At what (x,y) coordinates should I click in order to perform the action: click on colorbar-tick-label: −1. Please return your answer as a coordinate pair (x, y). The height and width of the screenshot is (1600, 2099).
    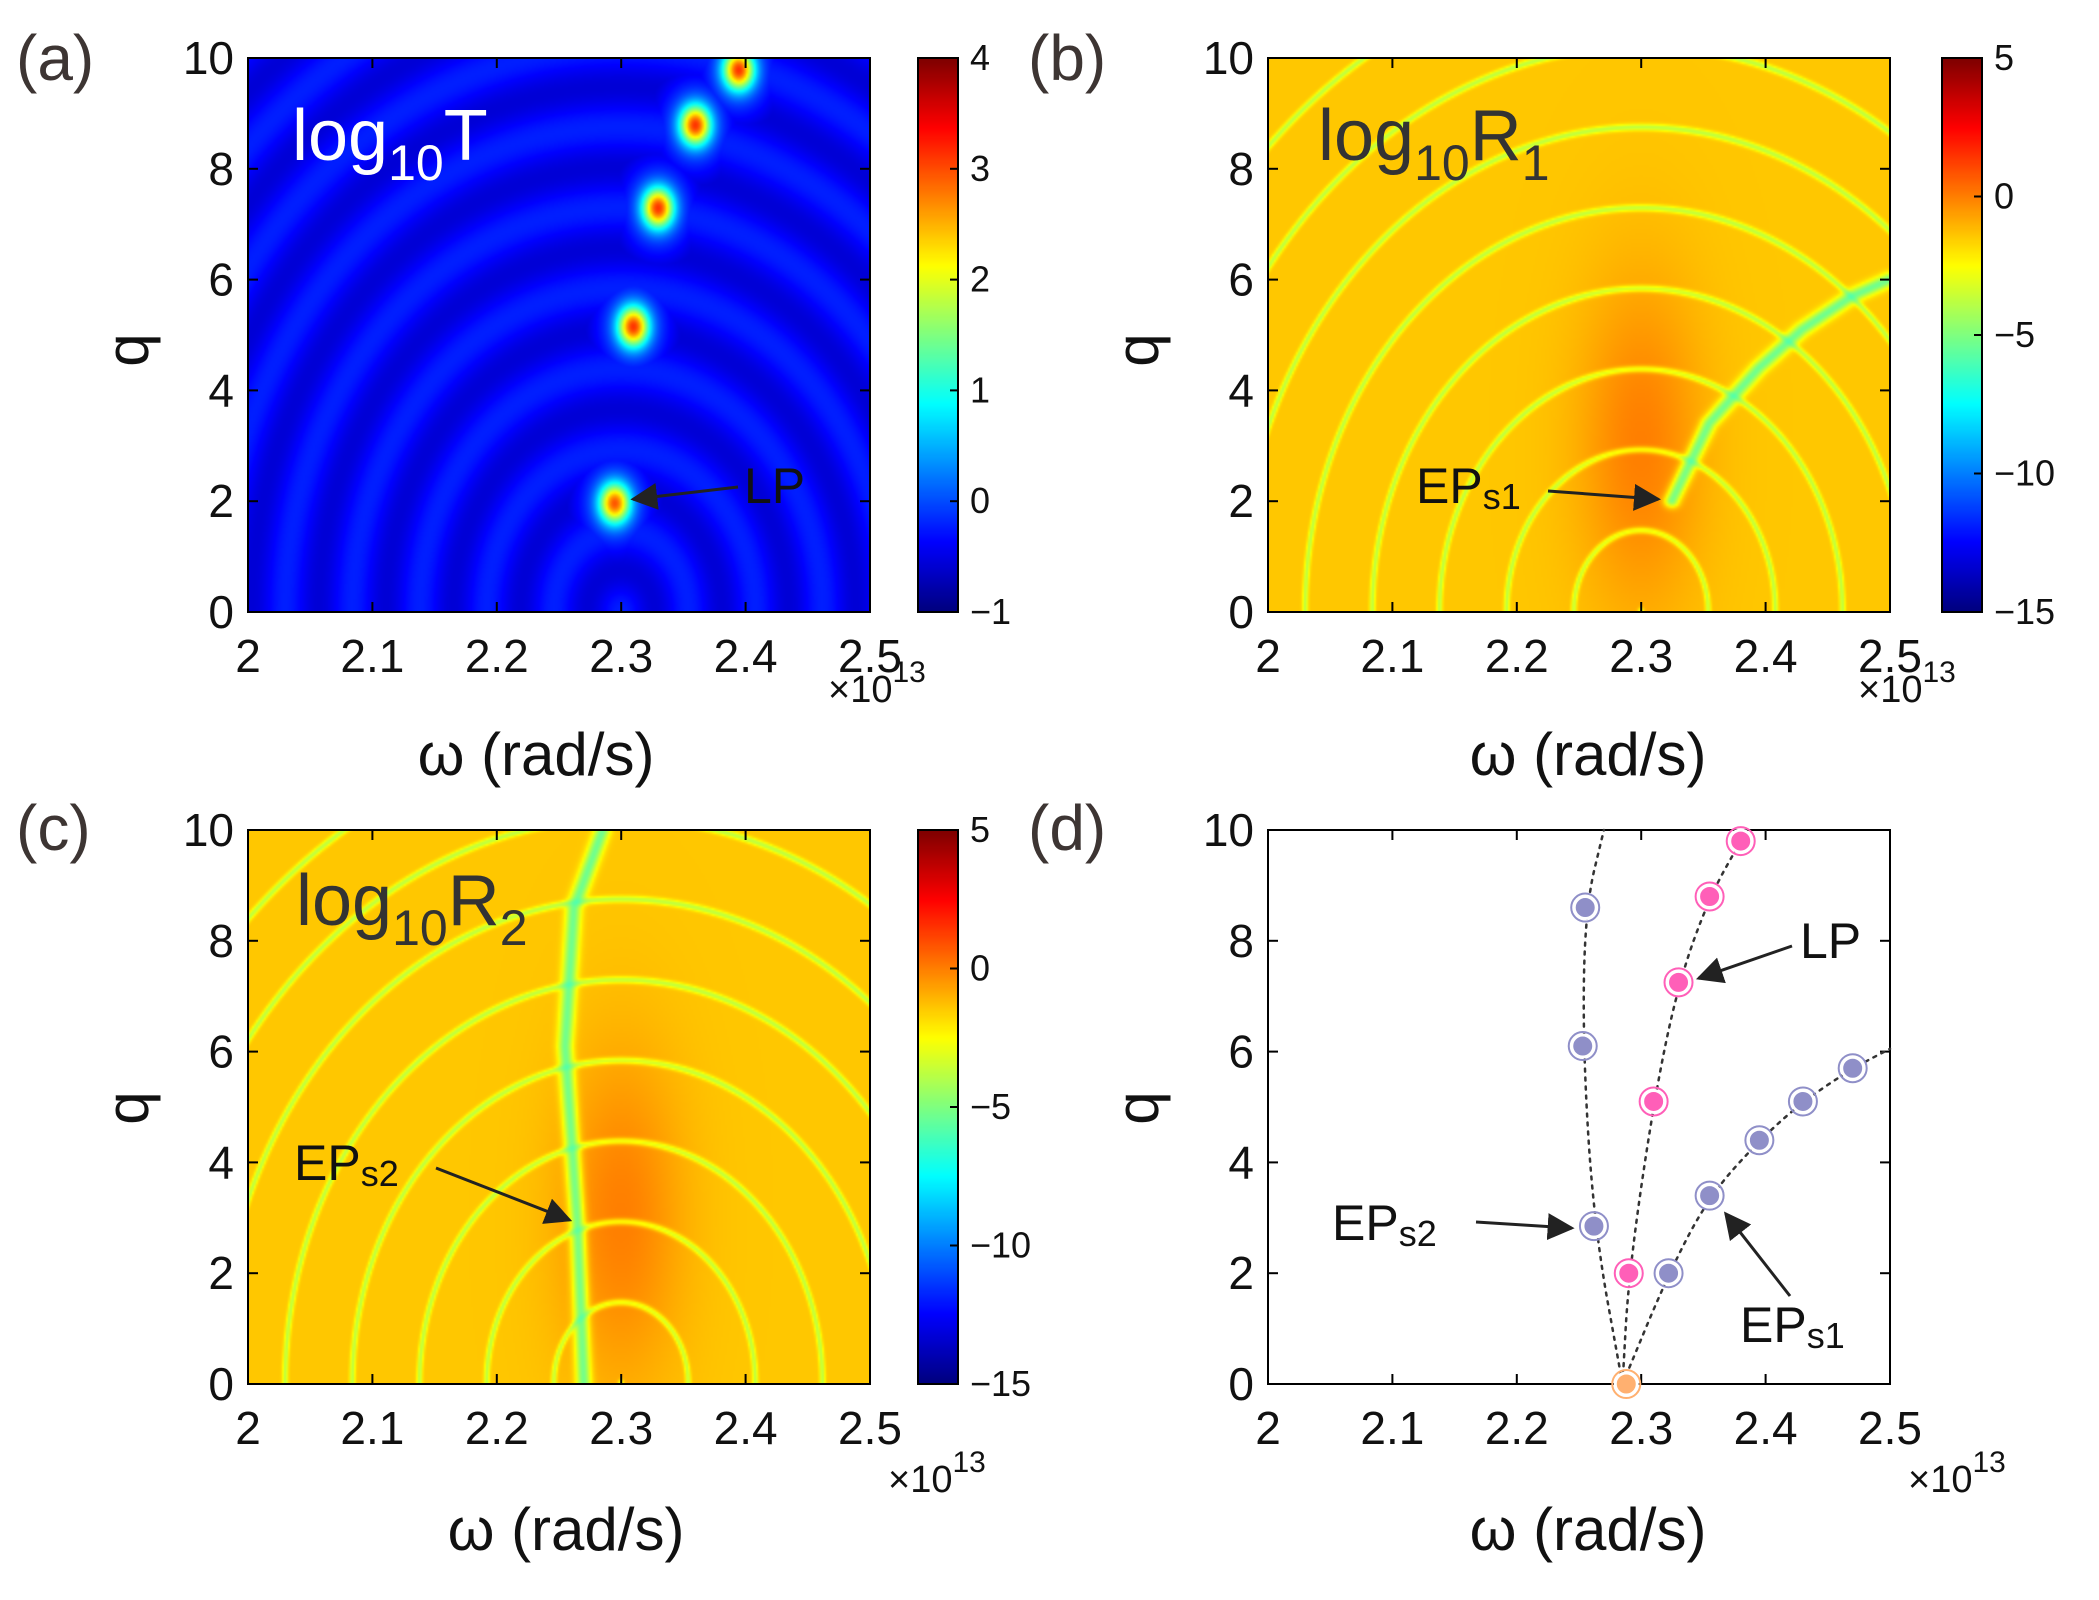
    Looking at the image, I should click on (990, 611).